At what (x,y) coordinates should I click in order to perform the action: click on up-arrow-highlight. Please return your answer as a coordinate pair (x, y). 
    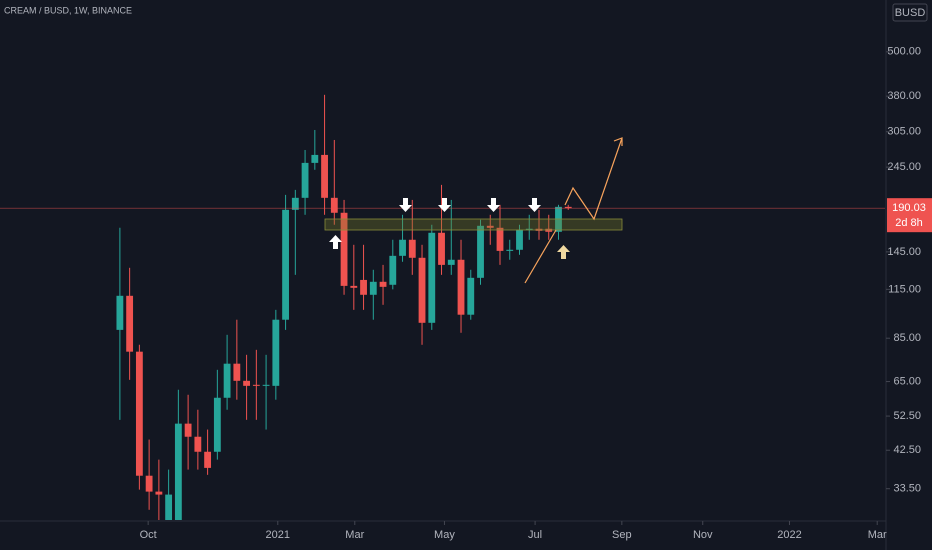
    Looking at the image, I should click on (563, 252).